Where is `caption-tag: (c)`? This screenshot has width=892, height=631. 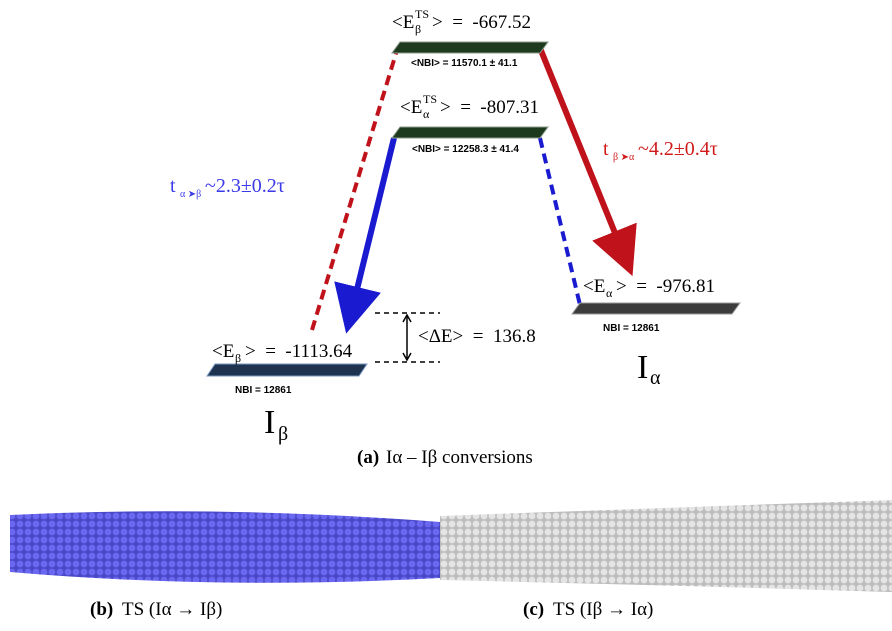
caption-tag: (c) is located at coordinates (533, 609).